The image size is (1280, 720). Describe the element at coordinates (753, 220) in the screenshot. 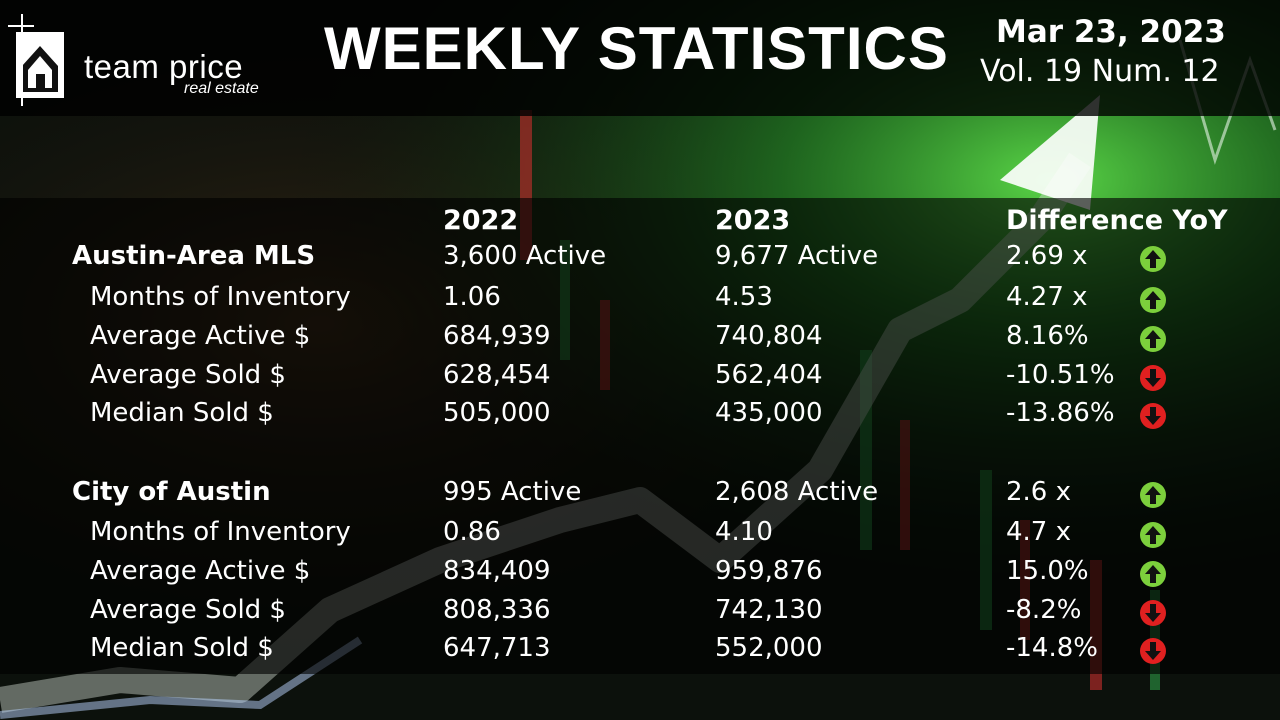

I see `column-header-2023: 2023` at that location.